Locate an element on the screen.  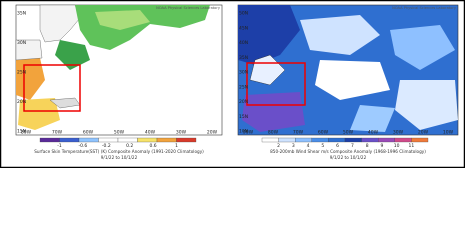
lat-label: 50N is located at coordinates (243, 14).